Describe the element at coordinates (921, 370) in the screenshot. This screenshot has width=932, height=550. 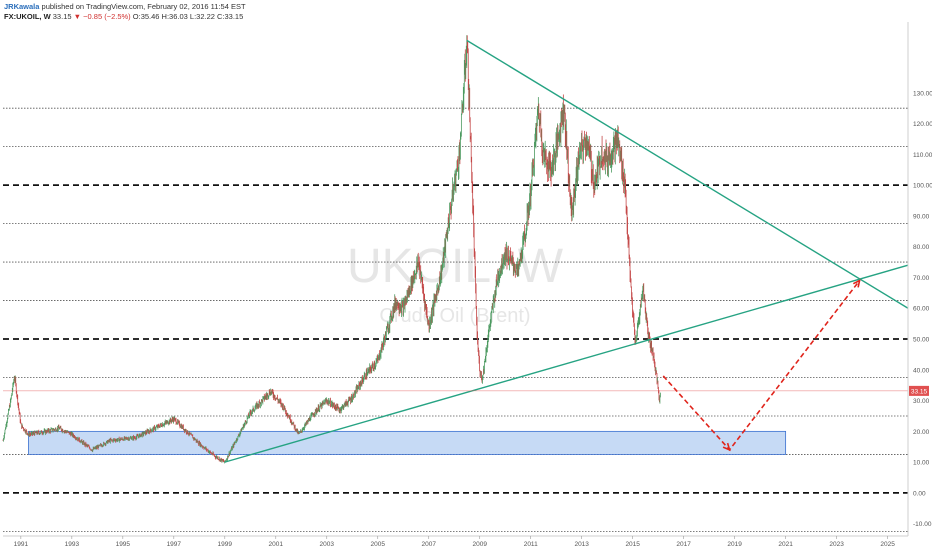
I see `y-tick-label: 40.00` at that location.